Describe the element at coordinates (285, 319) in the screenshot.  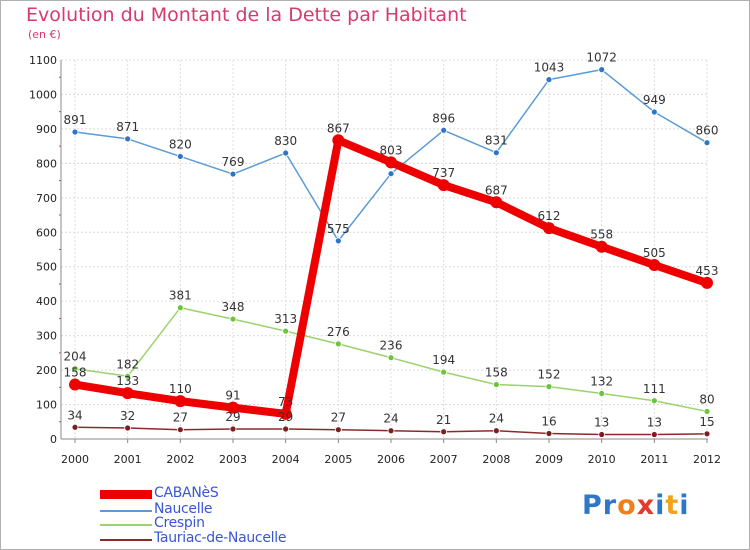
I see `data-label-crespin: 313` at that location.